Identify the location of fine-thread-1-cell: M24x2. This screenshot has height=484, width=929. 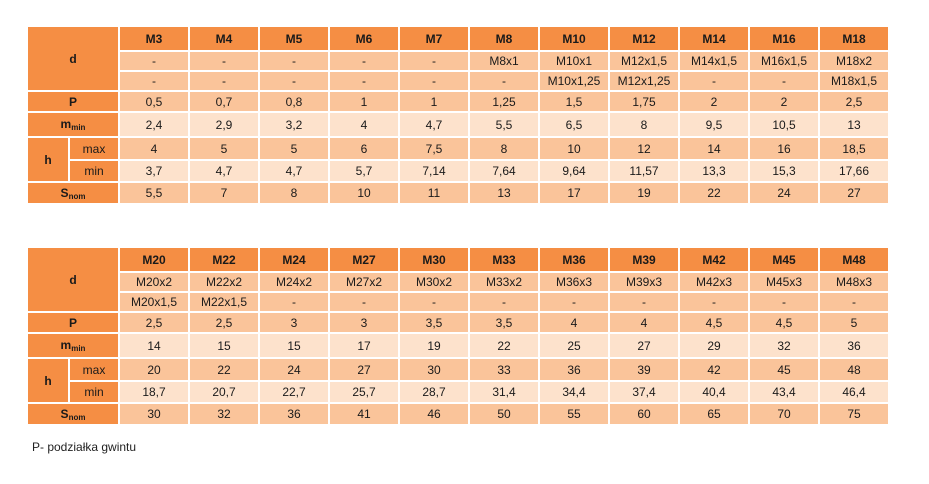
(295, 283).